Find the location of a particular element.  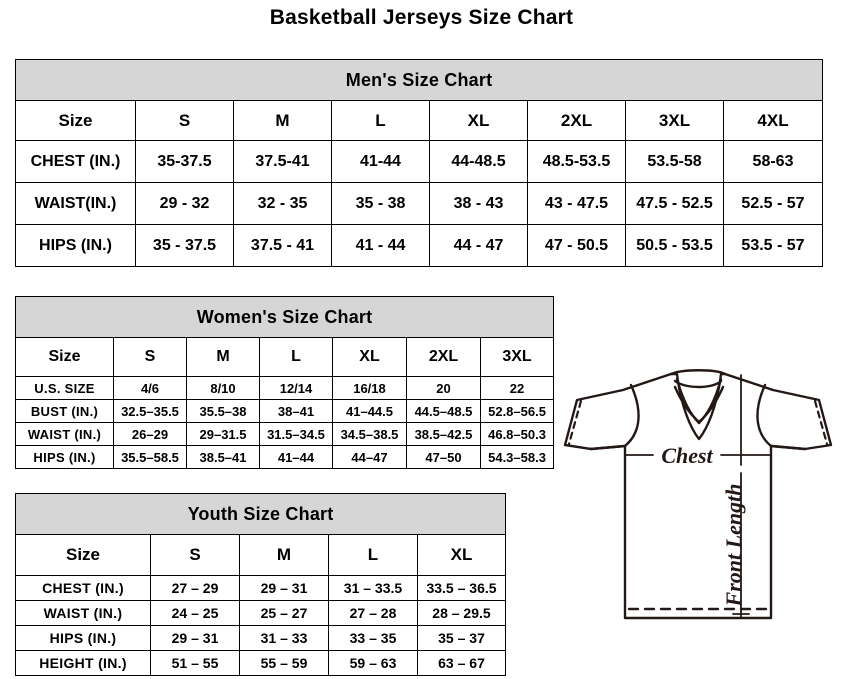

youth-col-header-size: Size is located at coordinates (83, 555).